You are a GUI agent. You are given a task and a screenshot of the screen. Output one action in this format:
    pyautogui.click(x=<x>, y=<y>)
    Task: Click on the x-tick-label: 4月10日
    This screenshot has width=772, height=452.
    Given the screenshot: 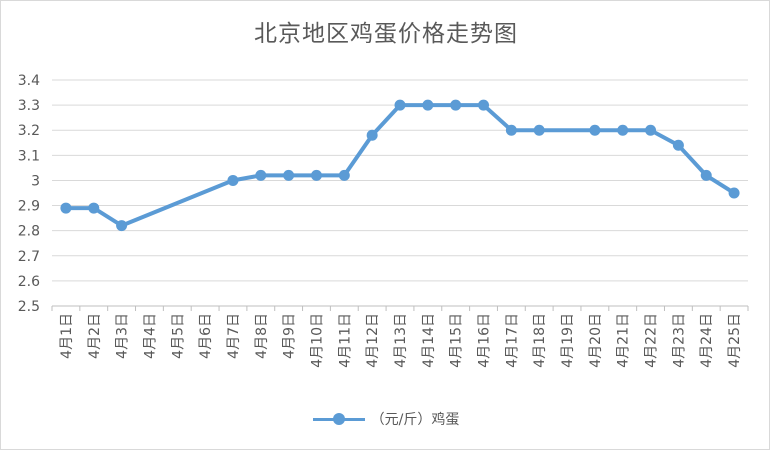 What is the action you would take?
    pyautogui.click(x=317, y=340)
    